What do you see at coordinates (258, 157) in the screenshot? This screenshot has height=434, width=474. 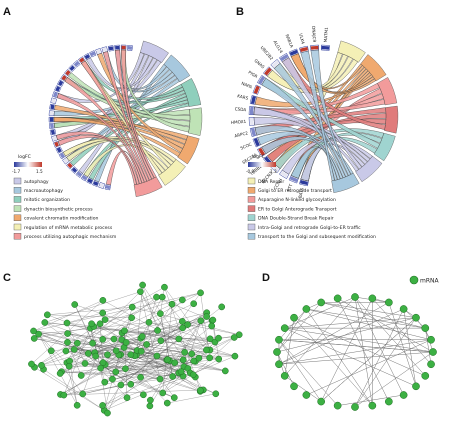 I see `panel-b-logfc-title: logFC` at bounding box center [258, 157].